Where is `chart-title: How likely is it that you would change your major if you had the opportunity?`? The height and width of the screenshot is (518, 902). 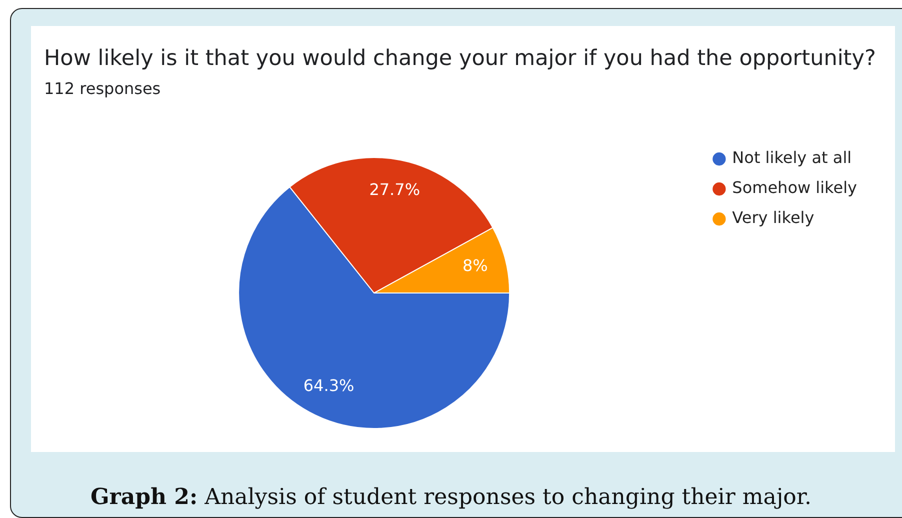 chart-title: How likely is it that you would change your major if you had the opportunity? is located at coordinates (460, 59).